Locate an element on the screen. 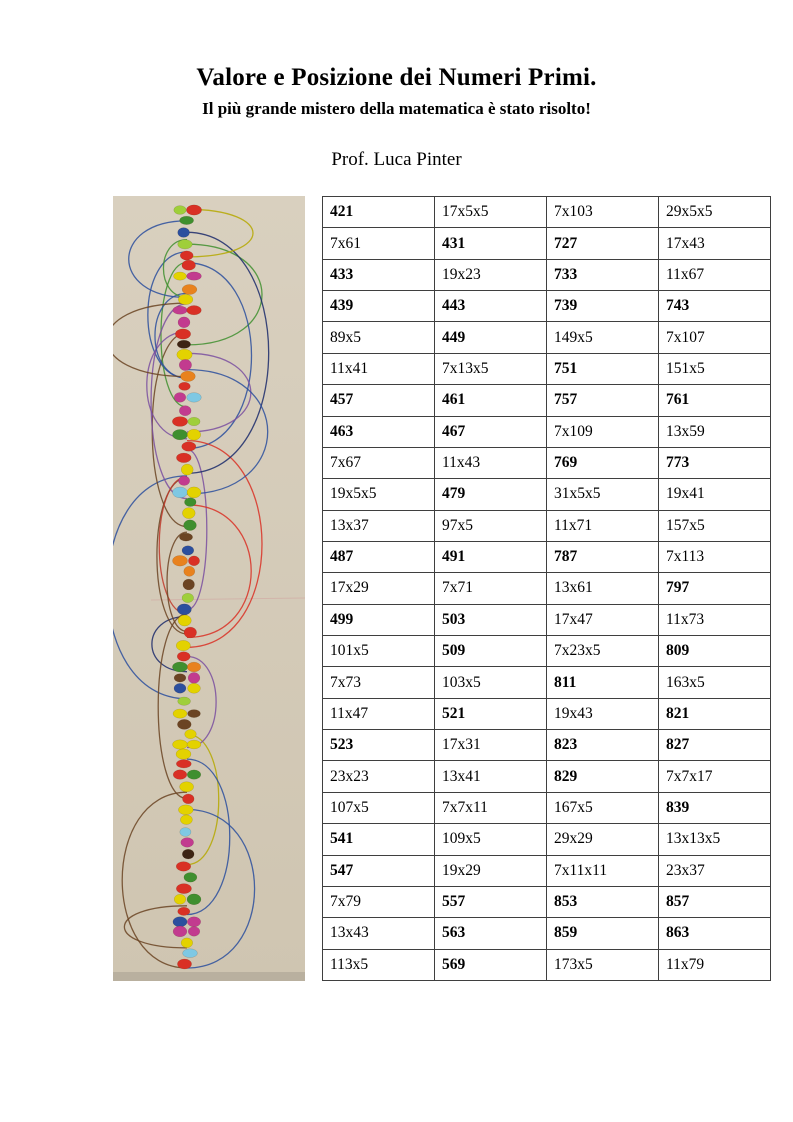 The image size is (793, 1122). table-cell: 421 is located at coordinates (378, 212).